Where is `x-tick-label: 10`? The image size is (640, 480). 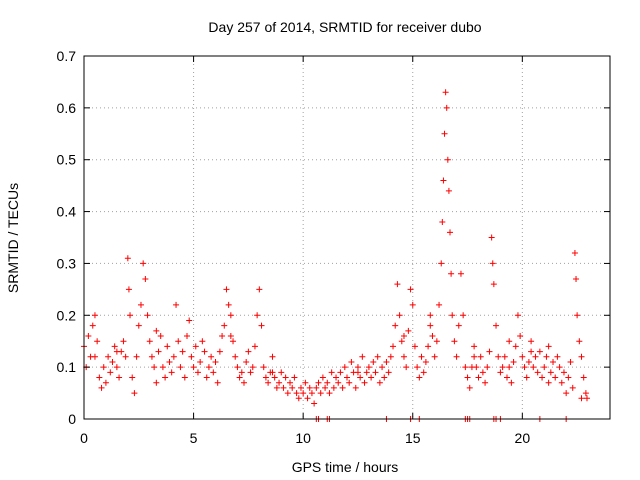 x-tick-label: 10 is located at coordinates (303, 438).